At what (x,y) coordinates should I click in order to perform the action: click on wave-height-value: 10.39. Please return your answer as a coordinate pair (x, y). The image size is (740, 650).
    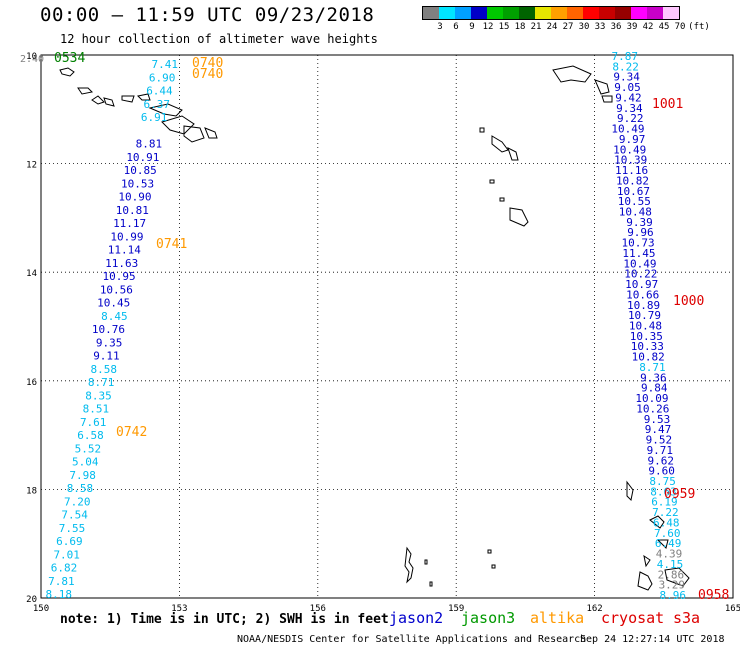
    Looking at the image, I should click on (630, 160).